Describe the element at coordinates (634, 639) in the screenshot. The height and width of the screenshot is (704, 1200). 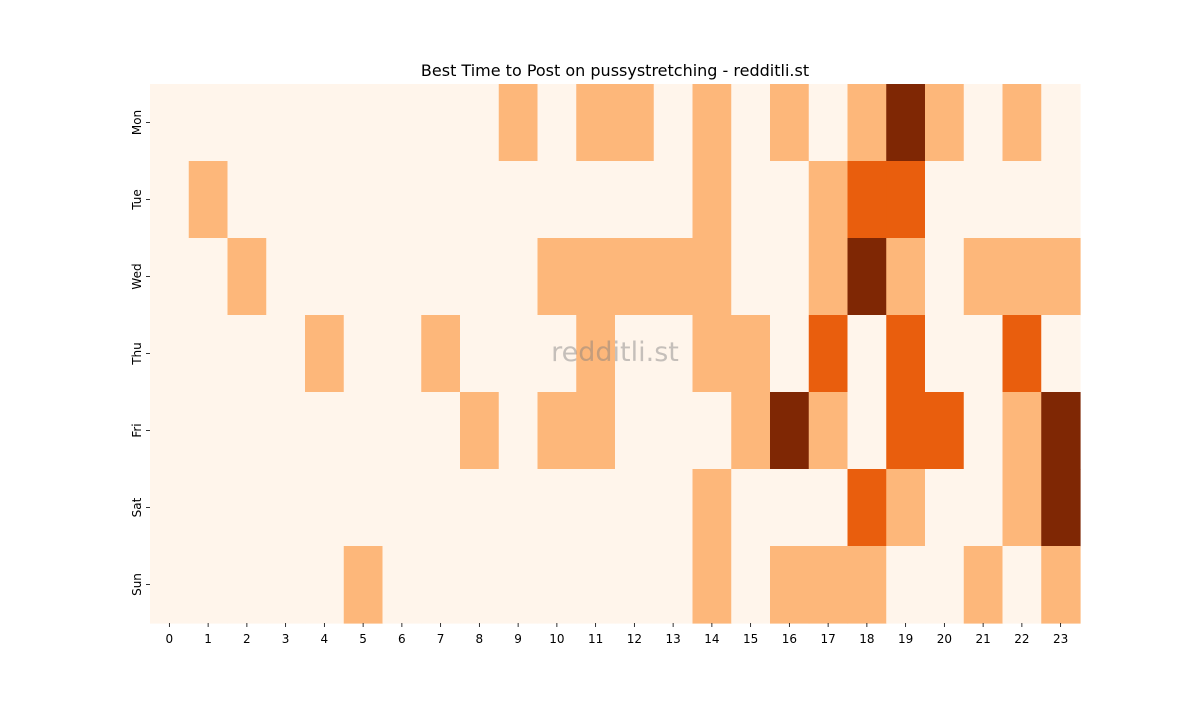
I see `x-tick-label: 12` at that location.